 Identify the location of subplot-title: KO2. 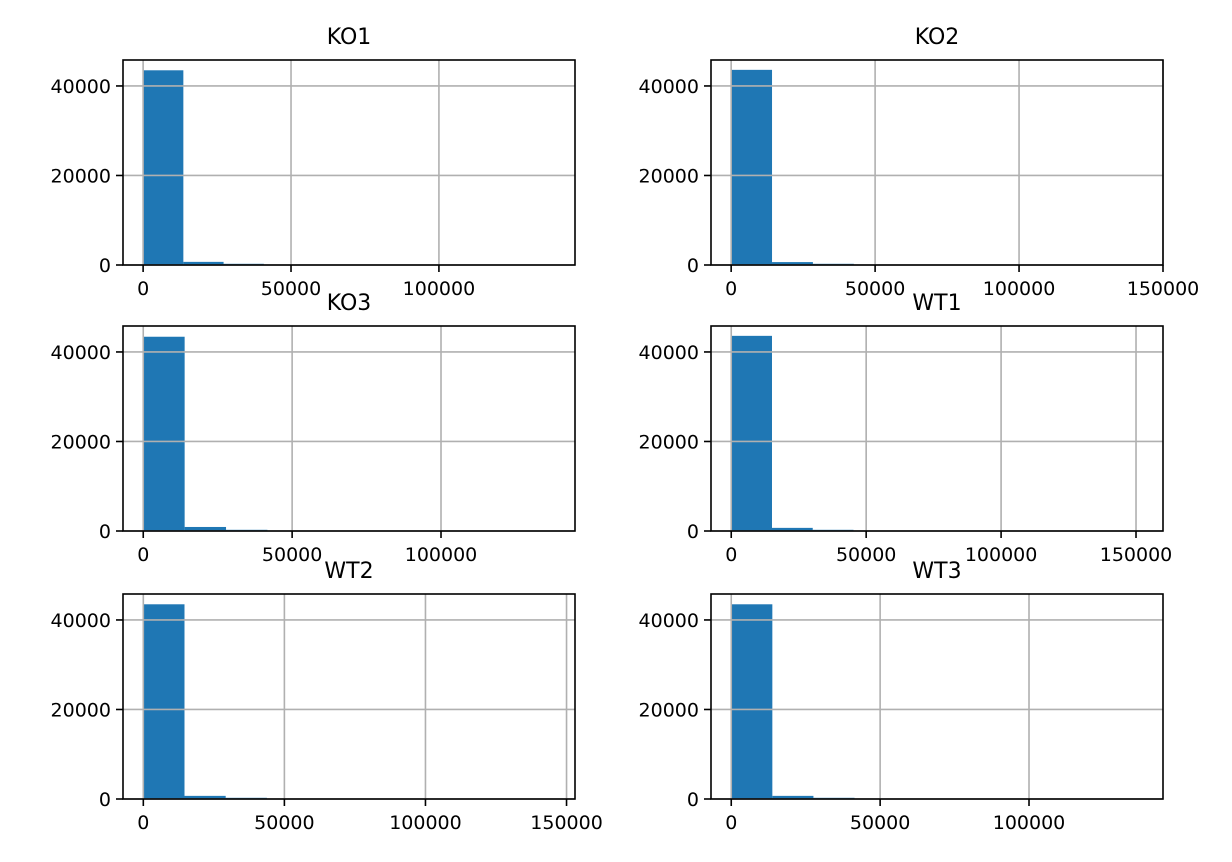
(937, 37).